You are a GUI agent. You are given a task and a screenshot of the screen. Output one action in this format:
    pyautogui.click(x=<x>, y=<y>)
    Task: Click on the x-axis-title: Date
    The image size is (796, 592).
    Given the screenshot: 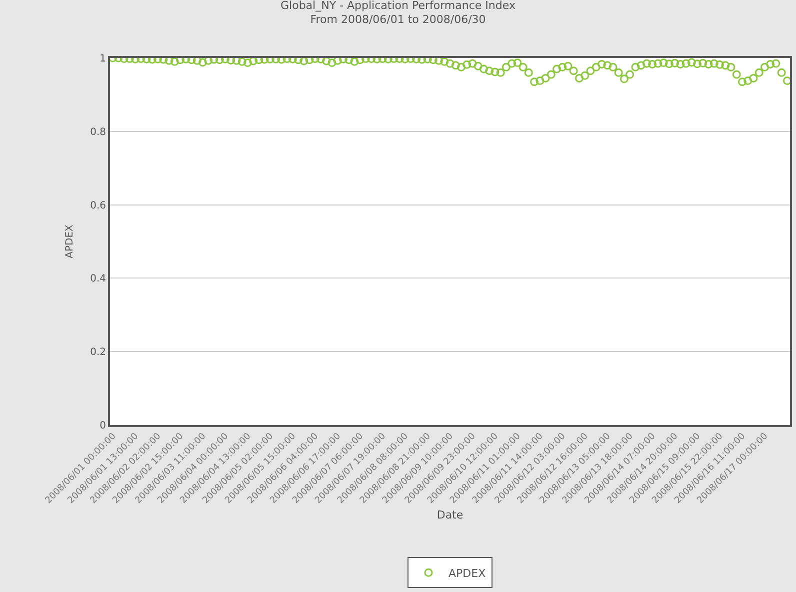 What is the action you would take?
    pyautogui.click(x=450, y=515)
    